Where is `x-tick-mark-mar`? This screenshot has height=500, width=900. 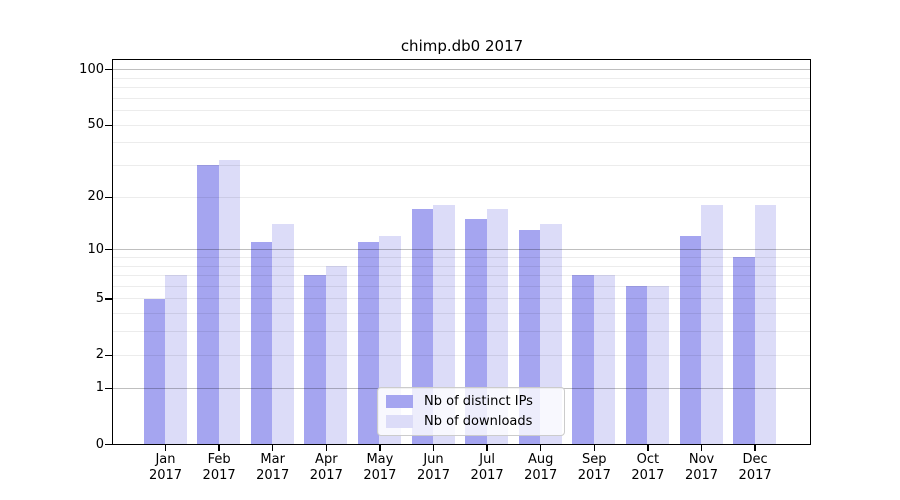
x-tick-mark-mar is located at coordinates (273, 447).